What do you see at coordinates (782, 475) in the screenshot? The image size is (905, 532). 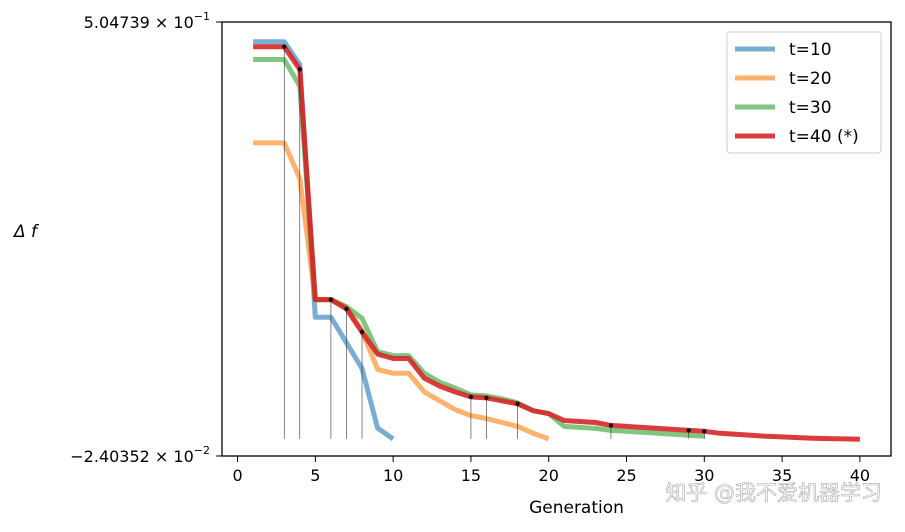 I see `x-tick-label-35: 35` at bounding box center [782, 475].